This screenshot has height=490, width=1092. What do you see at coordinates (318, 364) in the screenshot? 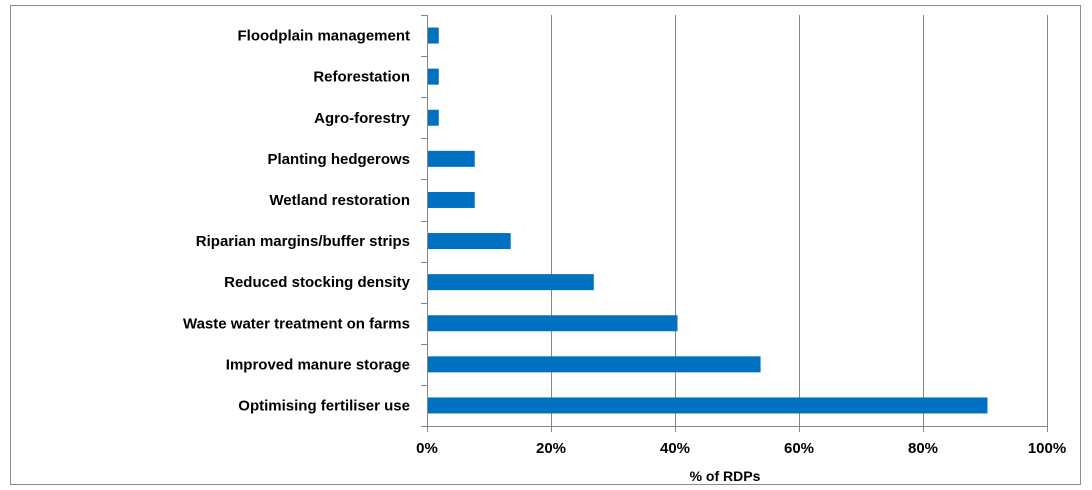
I see `category-label: Improved manure storage` at bounding box center [318, 364].